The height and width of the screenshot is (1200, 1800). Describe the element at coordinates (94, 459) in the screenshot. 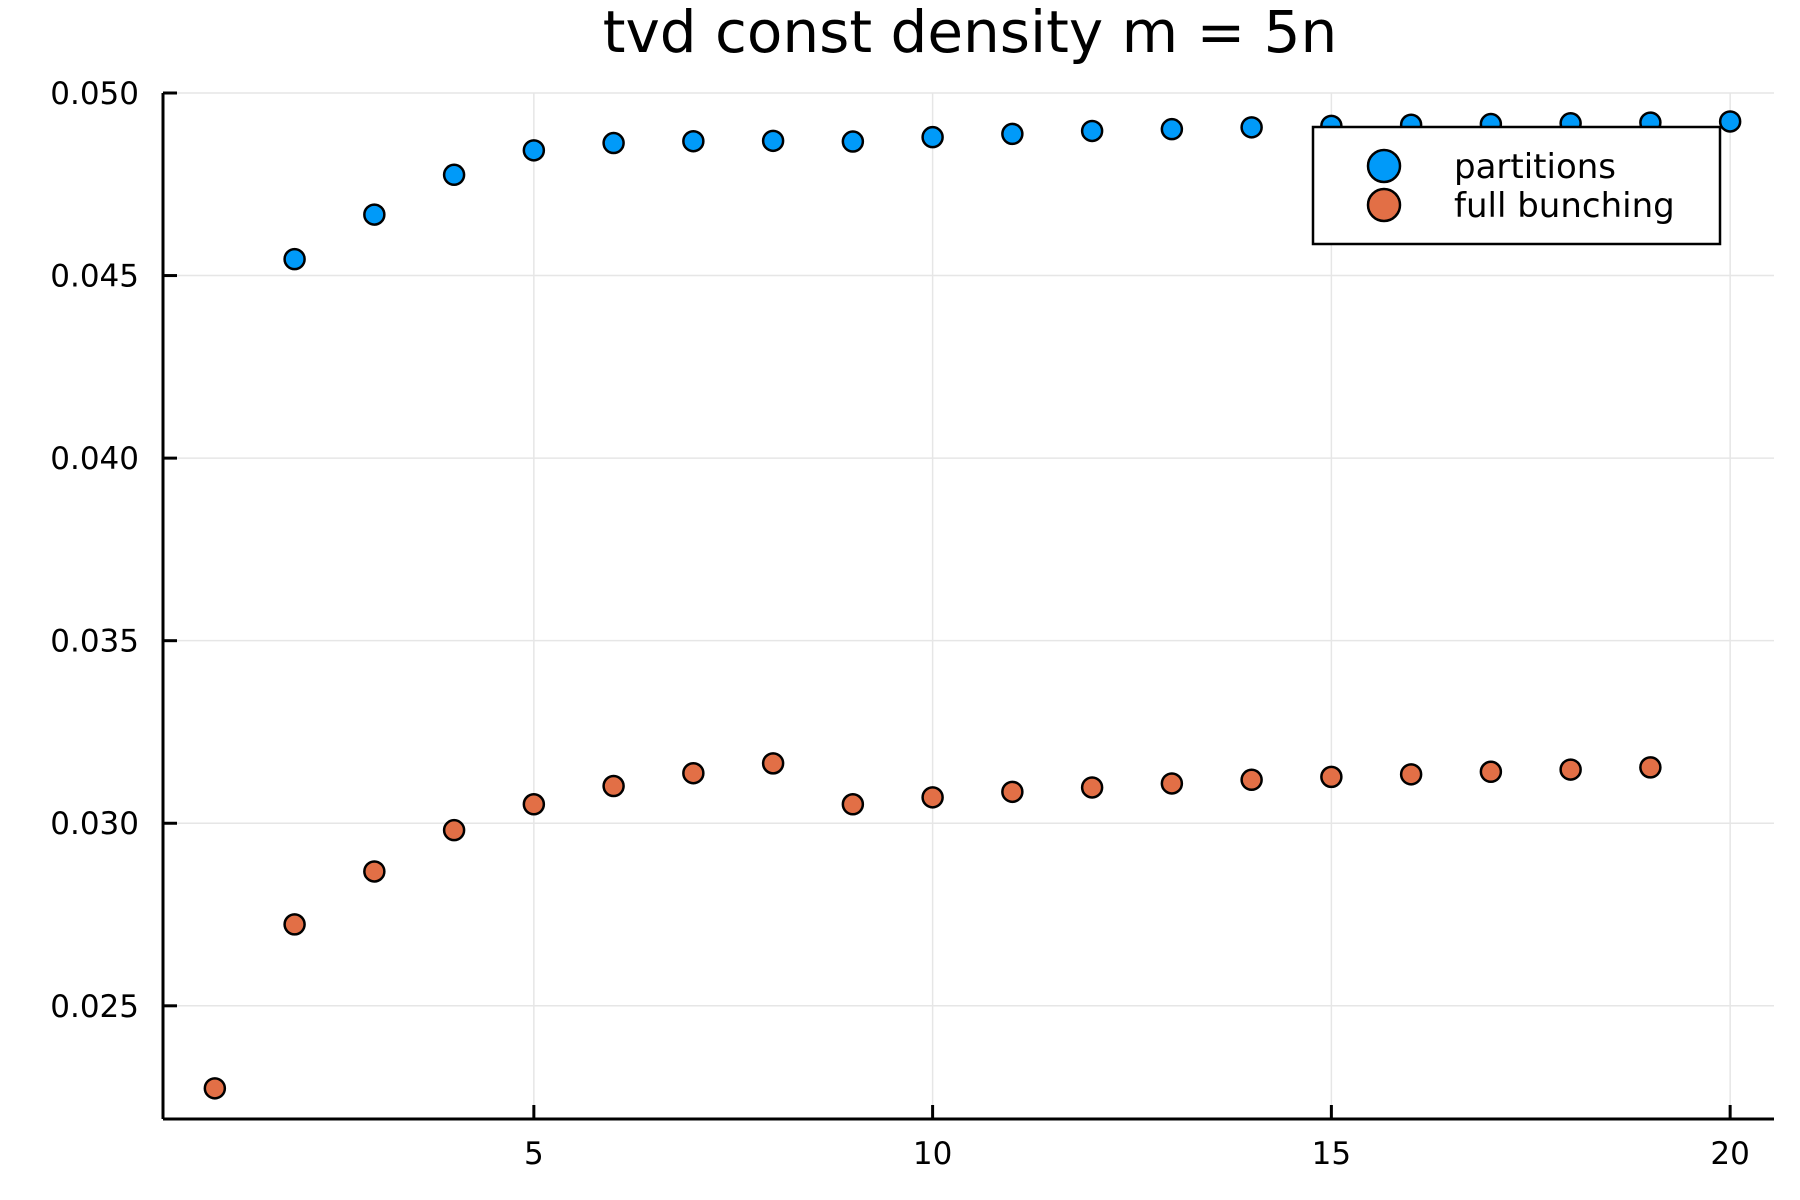

I see `y-tick-label: 0.040` at that location.